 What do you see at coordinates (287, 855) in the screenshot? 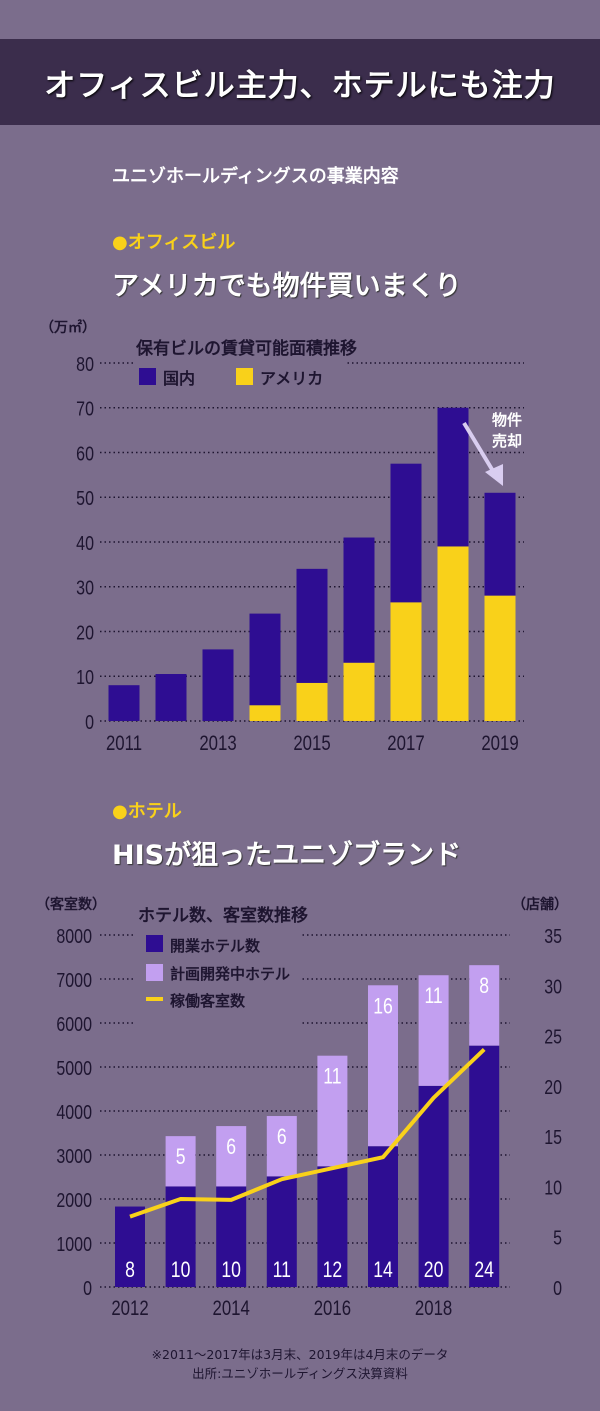
I see `hotel-headline: HISが狙ったユニゾブランド` at bounding box center [287, 855].